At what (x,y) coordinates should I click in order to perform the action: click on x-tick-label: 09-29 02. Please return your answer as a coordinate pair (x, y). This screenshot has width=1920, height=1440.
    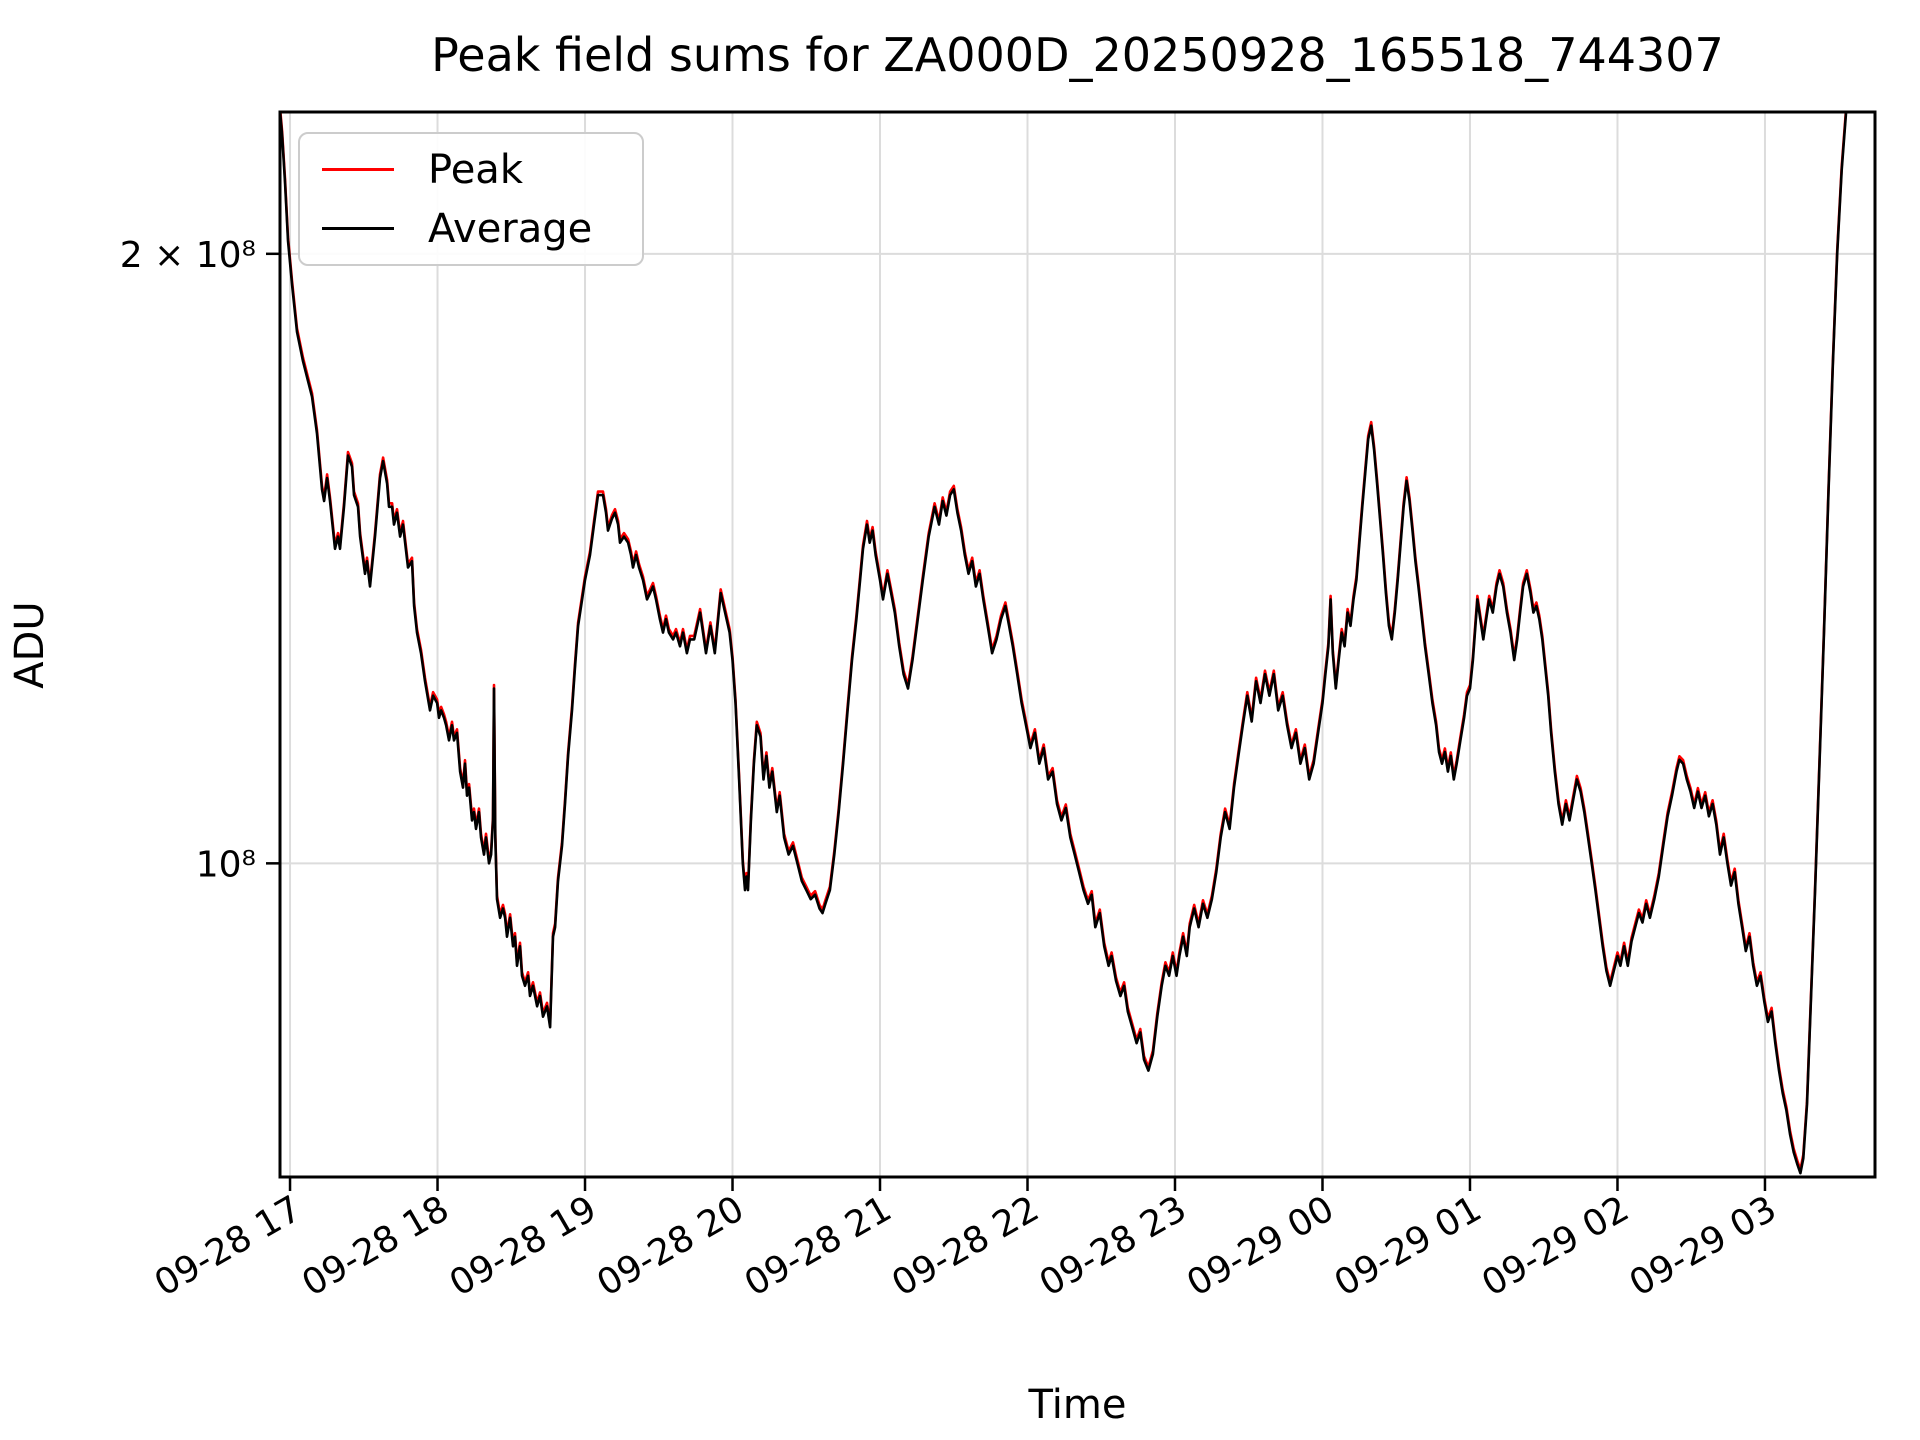
    Looking at the image, I should click on (1555, 1246).